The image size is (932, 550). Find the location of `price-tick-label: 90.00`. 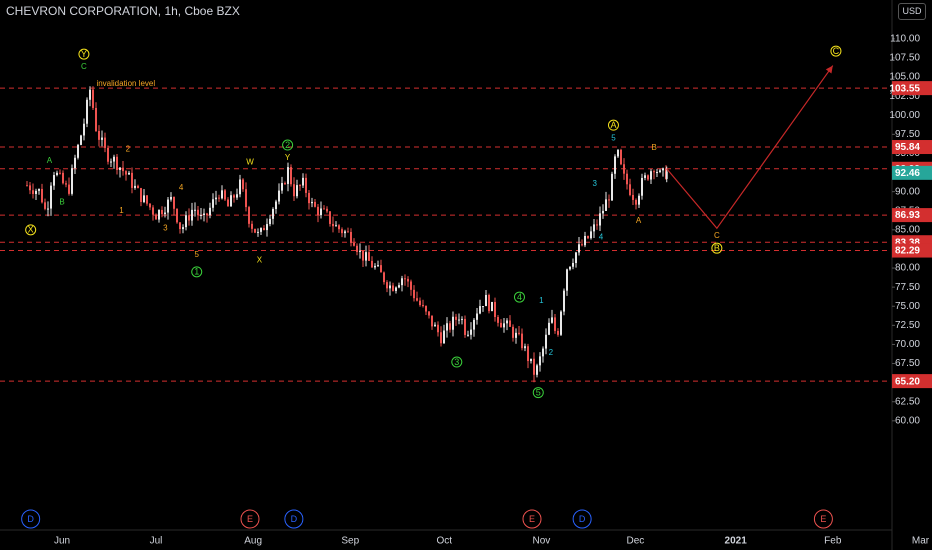

price-tick-label: 90.00 is located at coordinates (907, 191).